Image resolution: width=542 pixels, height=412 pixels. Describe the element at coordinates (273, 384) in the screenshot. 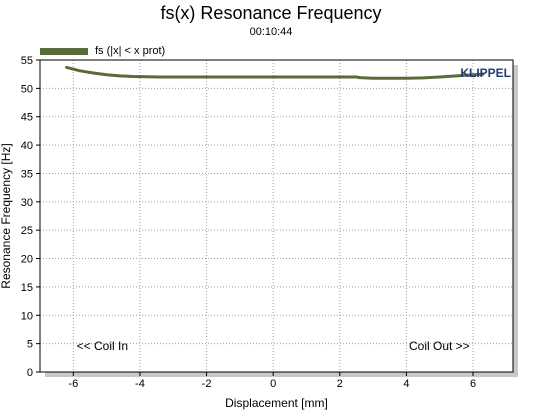

I see `x-tick-label: 0` at that location.